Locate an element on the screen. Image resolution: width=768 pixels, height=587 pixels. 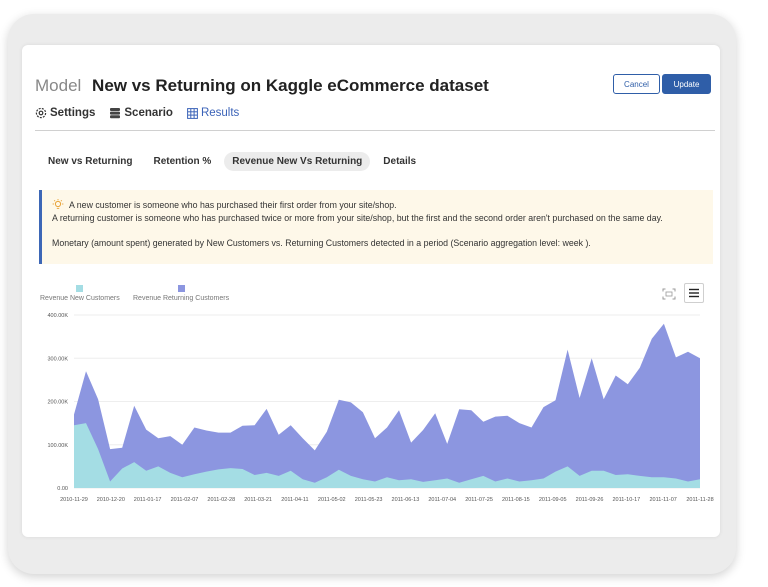
x-tick-label: 2011-04-11 is located at coordinates (294, 500).